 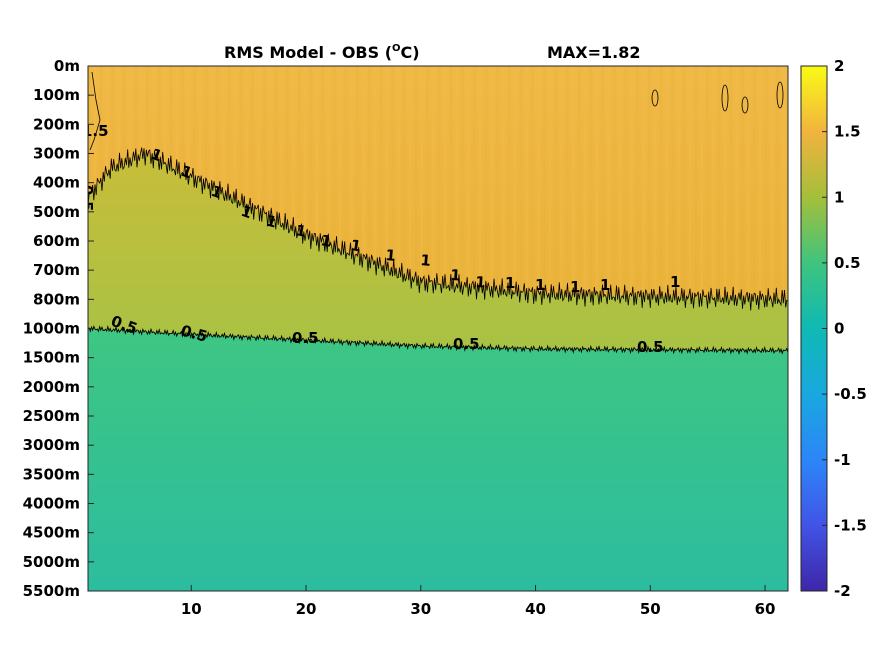 I want to click on colorbar-tick-label: 2, so click(x=839, y=66).